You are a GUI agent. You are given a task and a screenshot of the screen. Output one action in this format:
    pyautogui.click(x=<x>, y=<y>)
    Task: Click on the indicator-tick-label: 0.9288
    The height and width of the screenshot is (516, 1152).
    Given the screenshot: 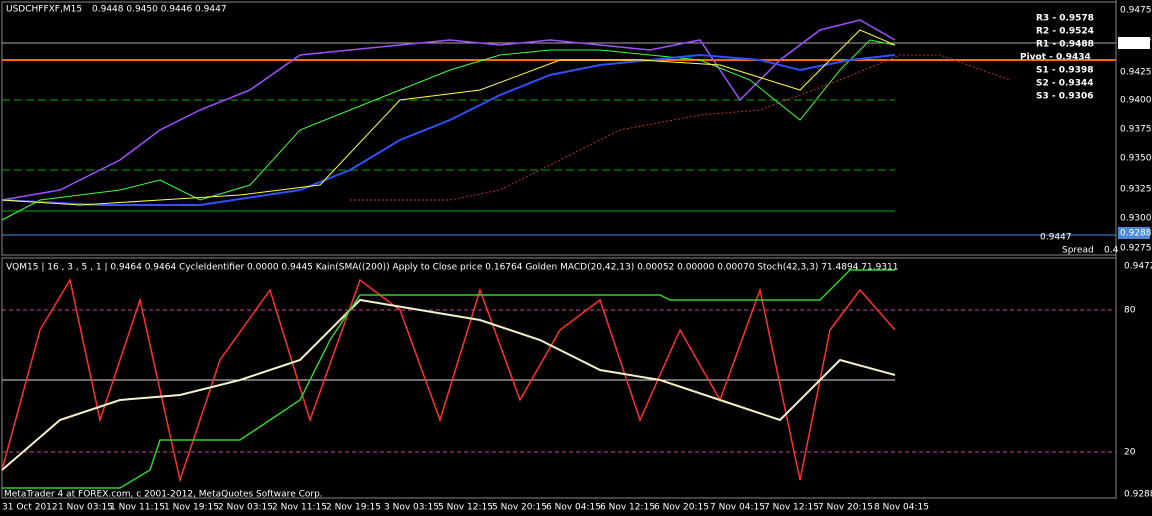 What is the action you would take?
    pyautogui.click(x=1138, y=495)
    